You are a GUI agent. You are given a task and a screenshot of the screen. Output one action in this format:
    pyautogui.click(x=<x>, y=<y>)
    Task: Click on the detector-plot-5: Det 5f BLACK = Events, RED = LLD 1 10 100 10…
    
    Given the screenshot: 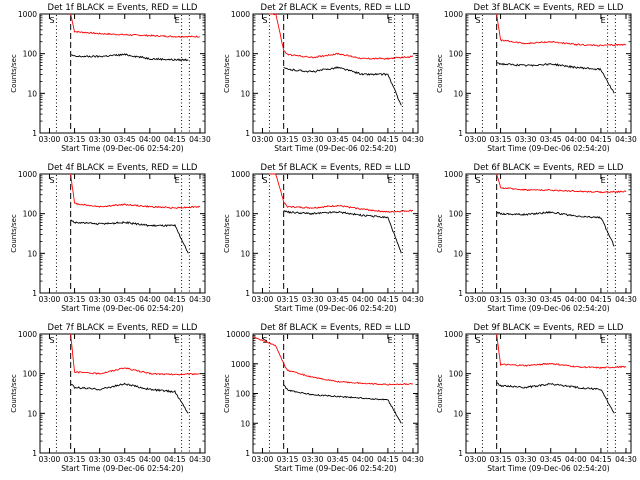 What is the action you would take?
    pyautogui.click(x=323, y=238)
    